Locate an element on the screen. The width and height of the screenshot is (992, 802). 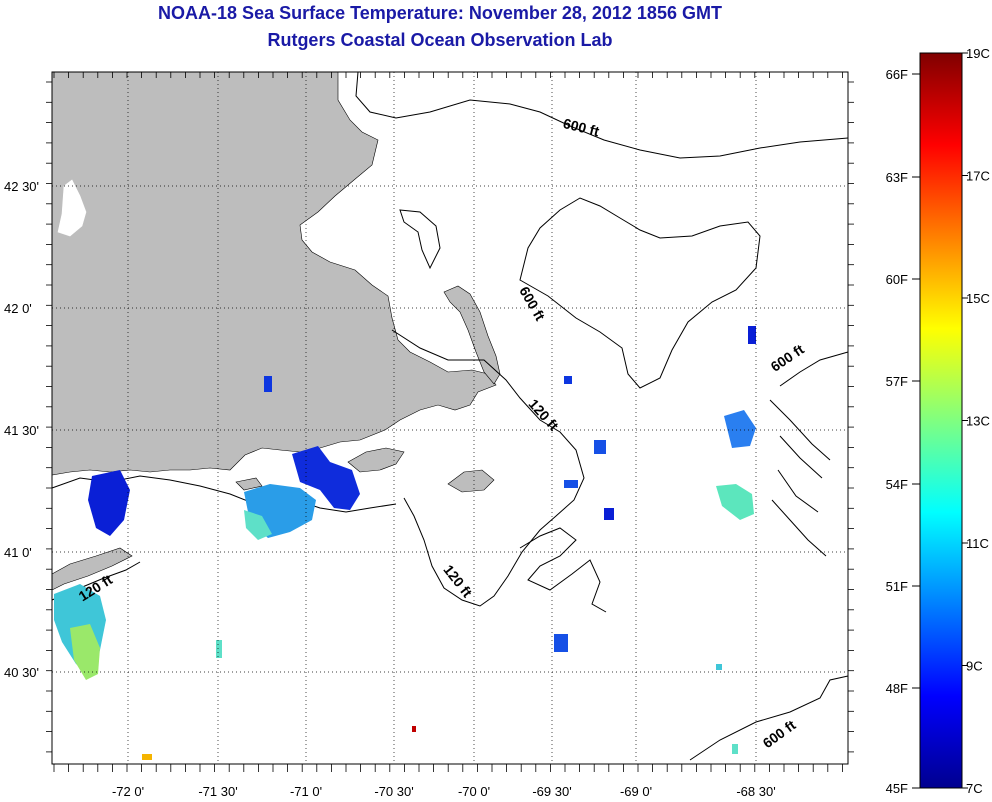
latitude-label: 41 30' is located at coordinates (21, 430).